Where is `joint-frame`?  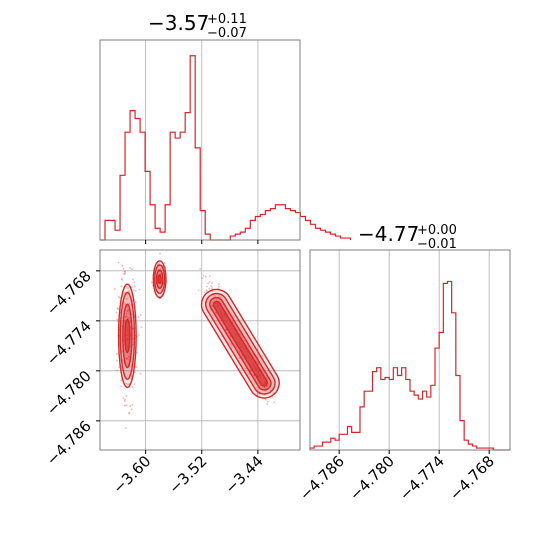
joint-frame is located at coordinates (200, 350).